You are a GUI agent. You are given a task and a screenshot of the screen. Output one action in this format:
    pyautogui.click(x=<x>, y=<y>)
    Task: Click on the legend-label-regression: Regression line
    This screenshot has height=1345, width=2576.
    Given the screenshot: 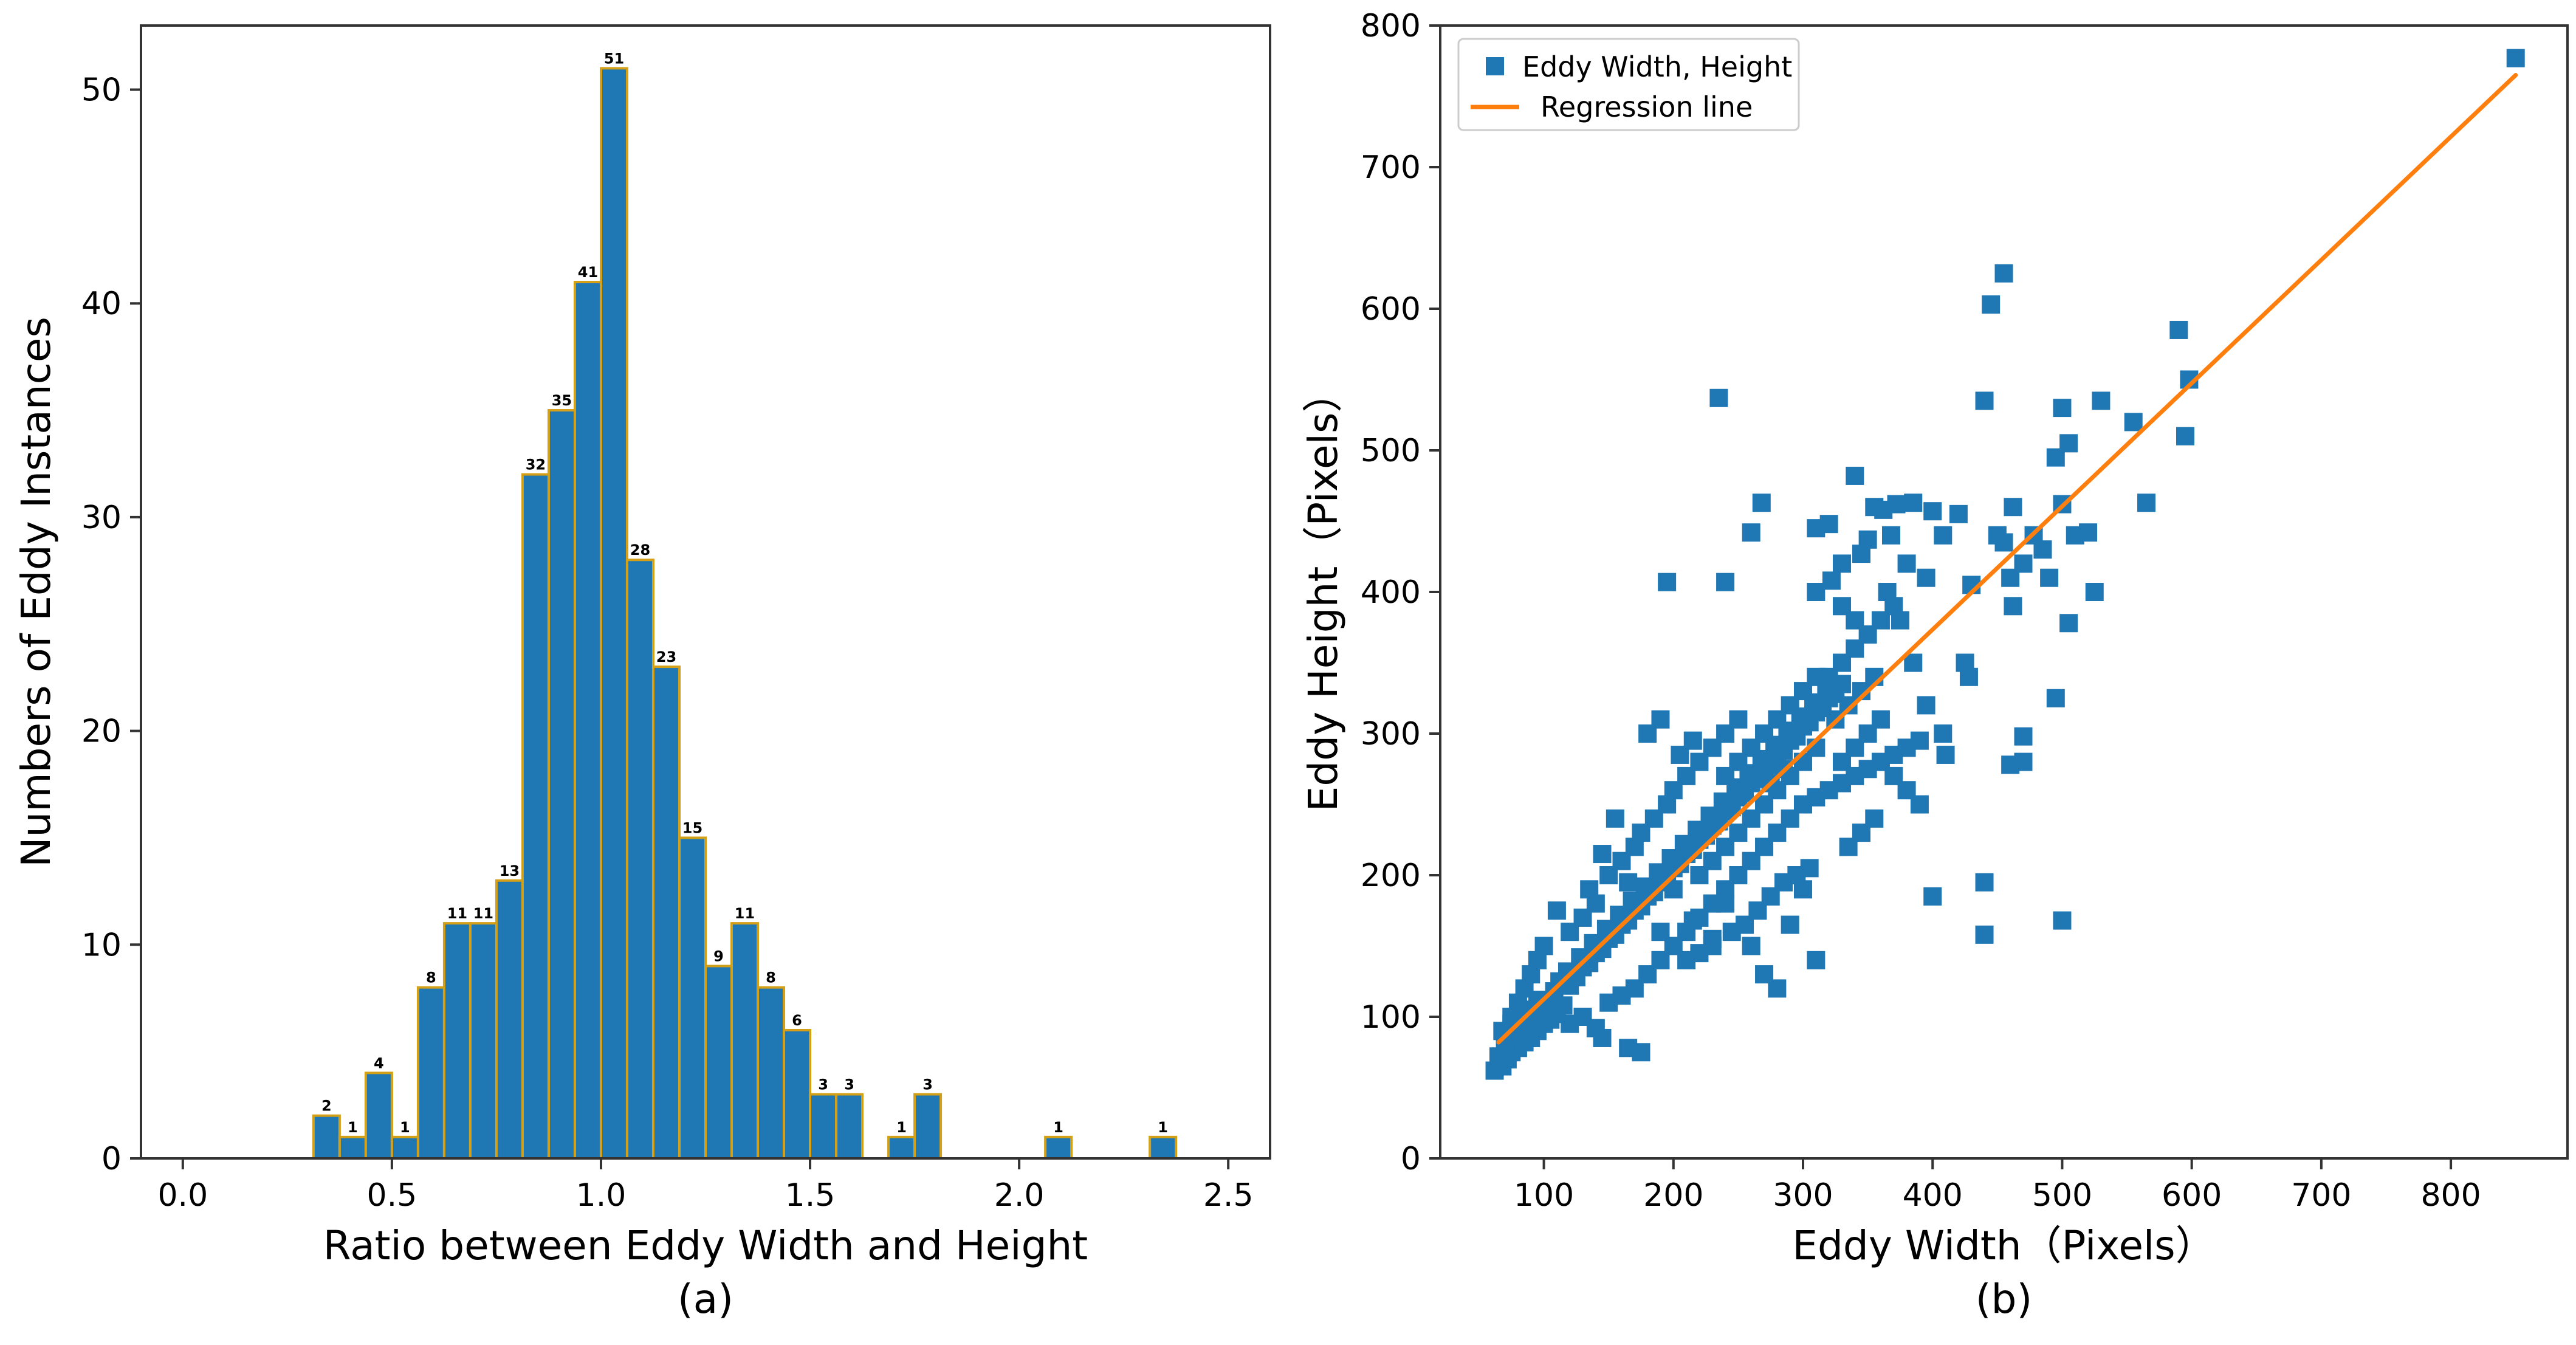 What is the action you would take?
    pyautogui.click(x=1646, y=107)
    